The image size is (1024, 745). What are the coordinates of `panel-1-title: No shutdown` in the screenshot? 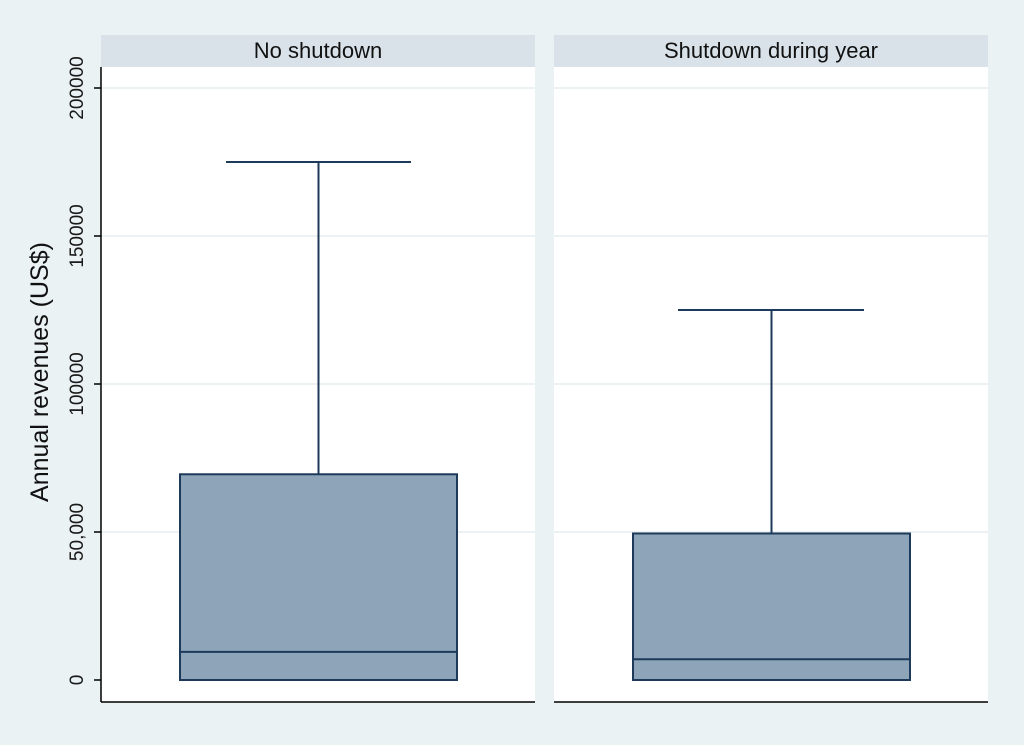 It's located at (318, 50).